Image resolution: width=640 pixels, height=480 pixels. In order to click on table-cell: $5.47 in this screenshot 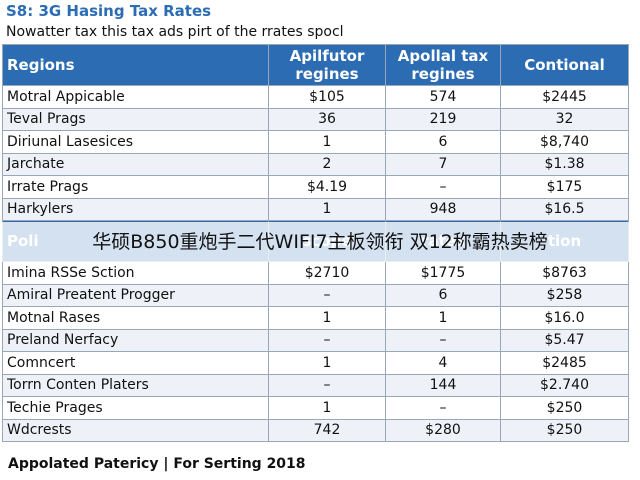, I will do `click(564, 340)`.